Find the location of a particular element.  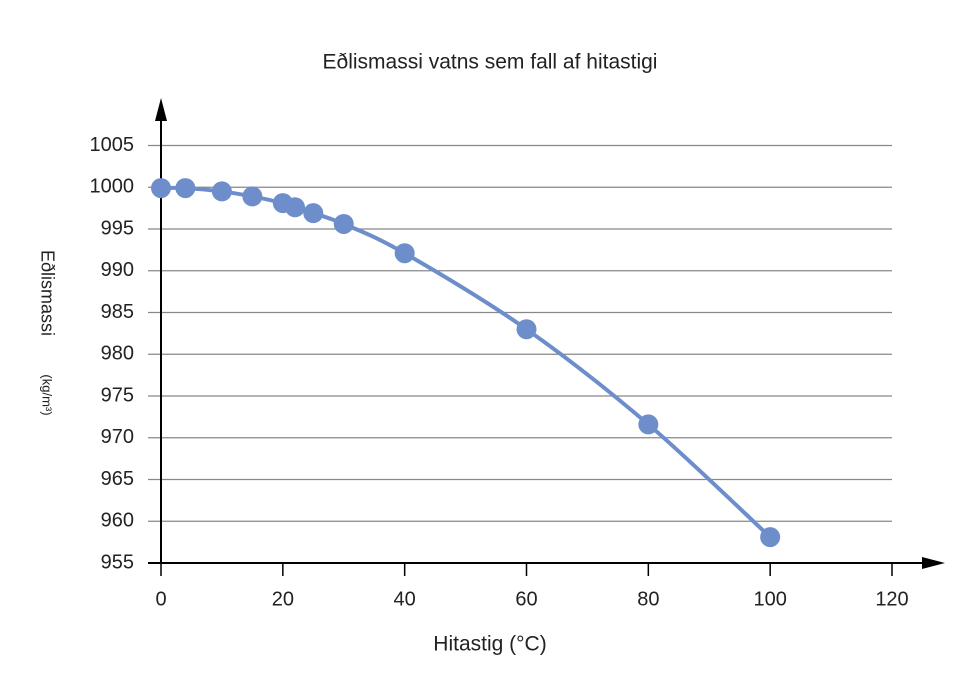

y-tick-label: 965 is located at coordinates (117, 479).